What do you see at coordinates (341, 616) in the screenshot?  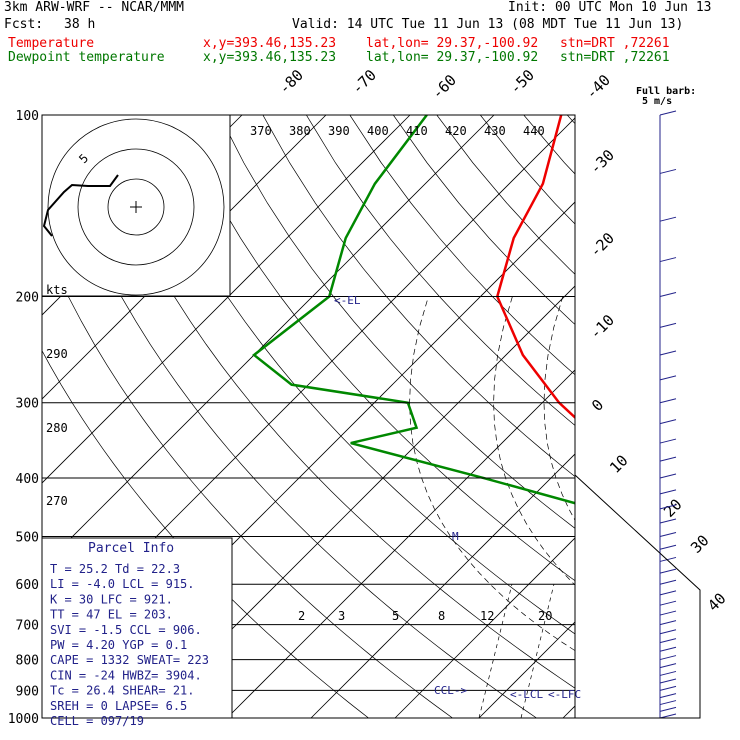 I see `mixing-ratio-label: 3` at bounding box center [341, 616].